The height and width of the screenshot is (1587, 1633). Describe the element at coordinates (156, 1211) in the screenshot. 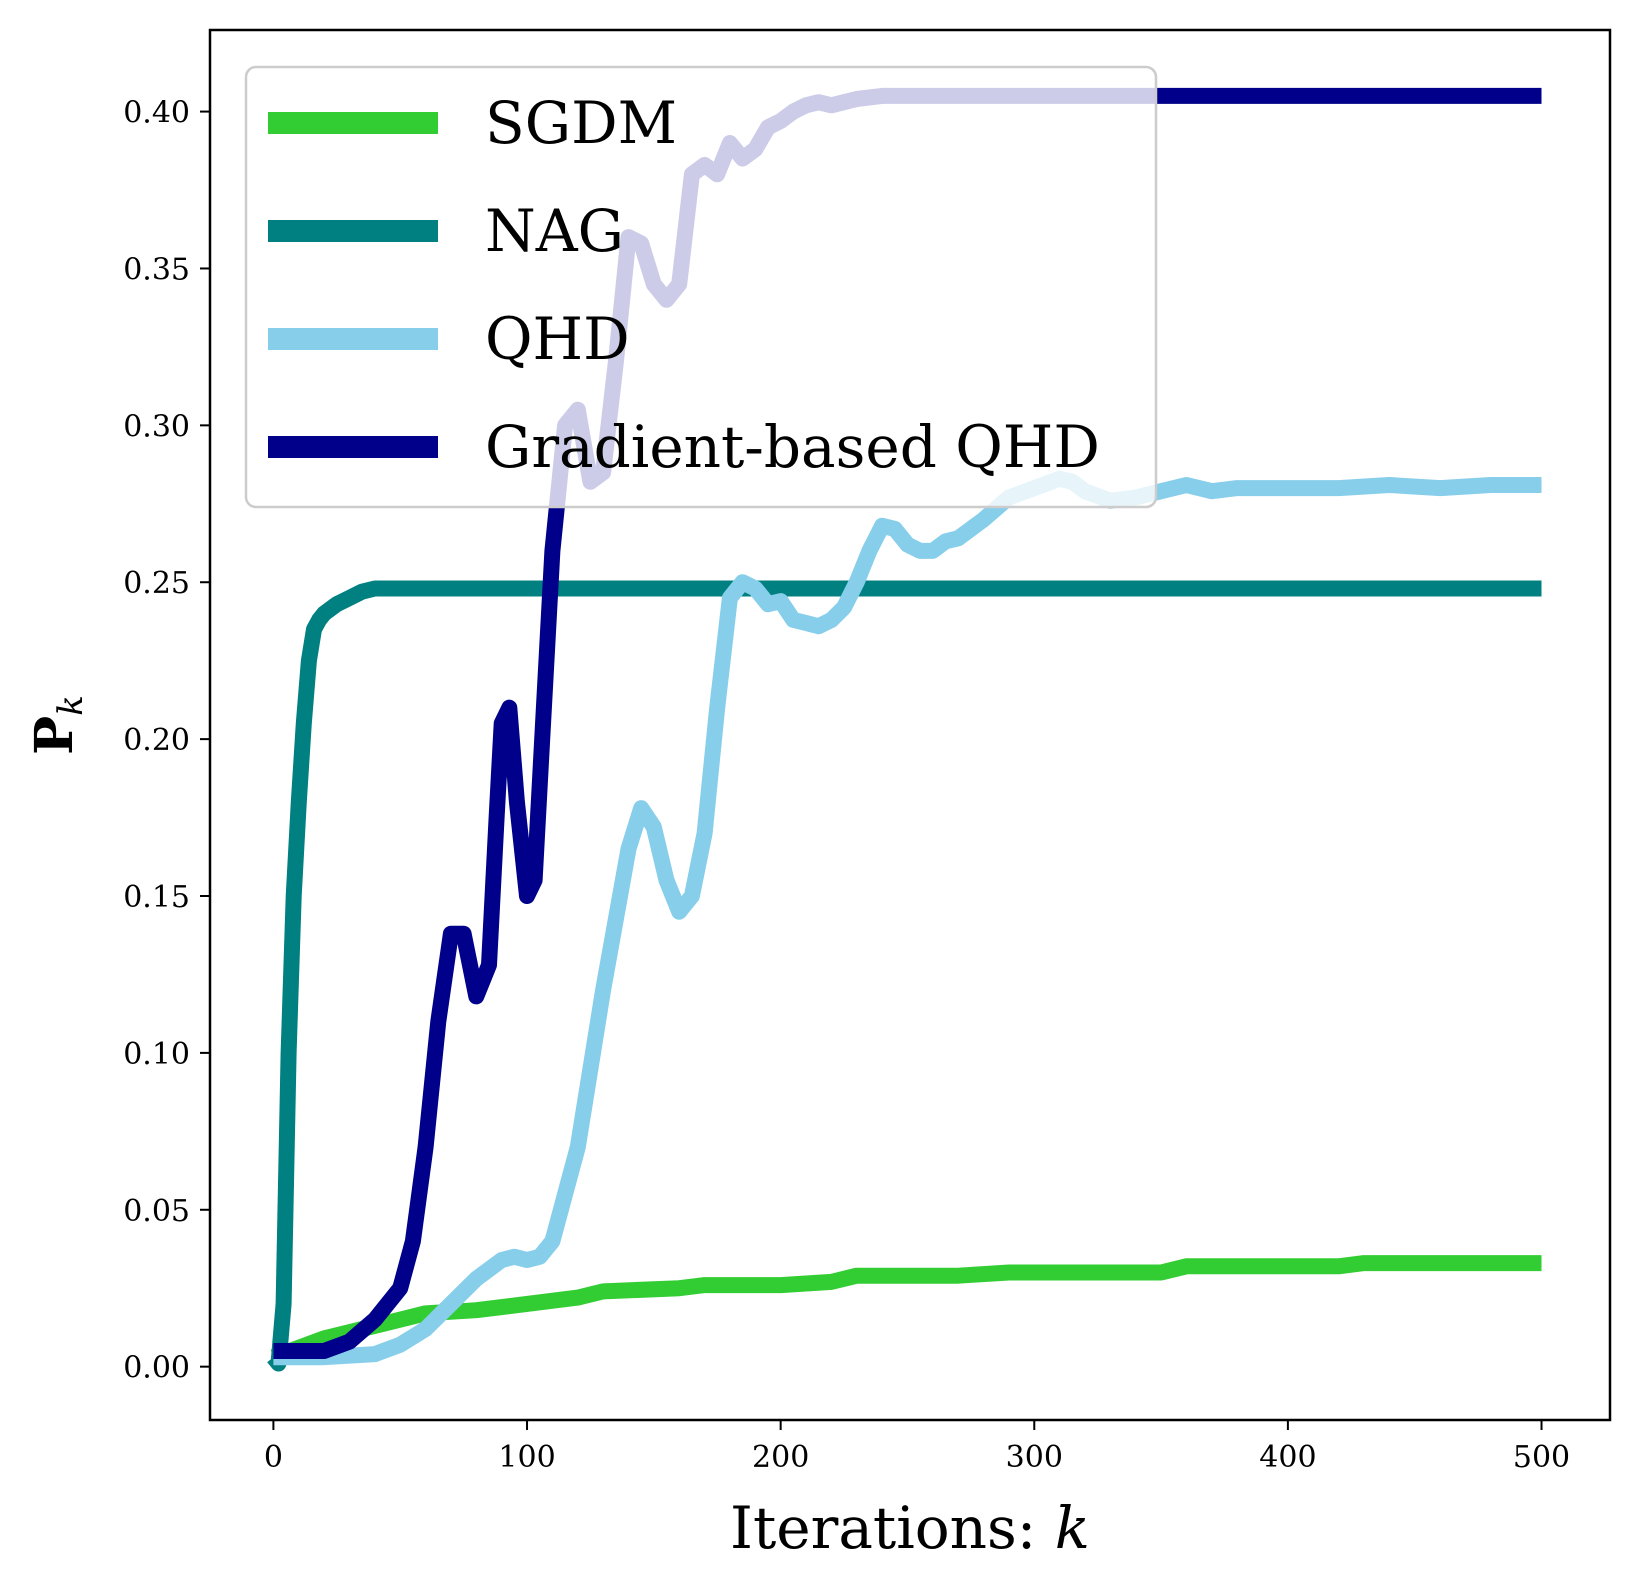

I see `y-tick-label: 0.05` at that location.